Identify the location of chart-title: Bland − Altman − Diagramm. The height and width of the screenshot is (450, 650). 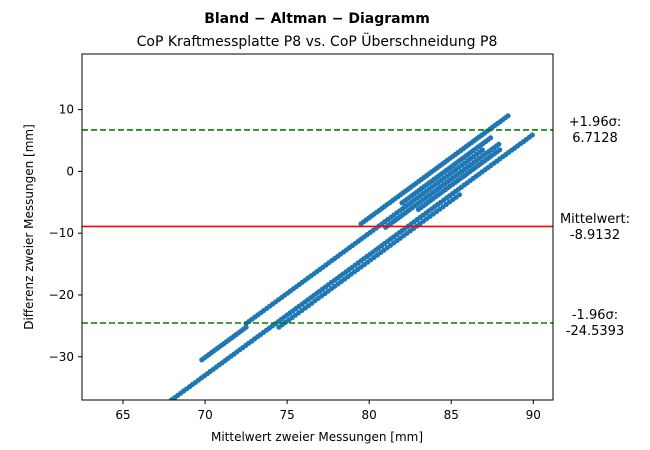
(317, 19).